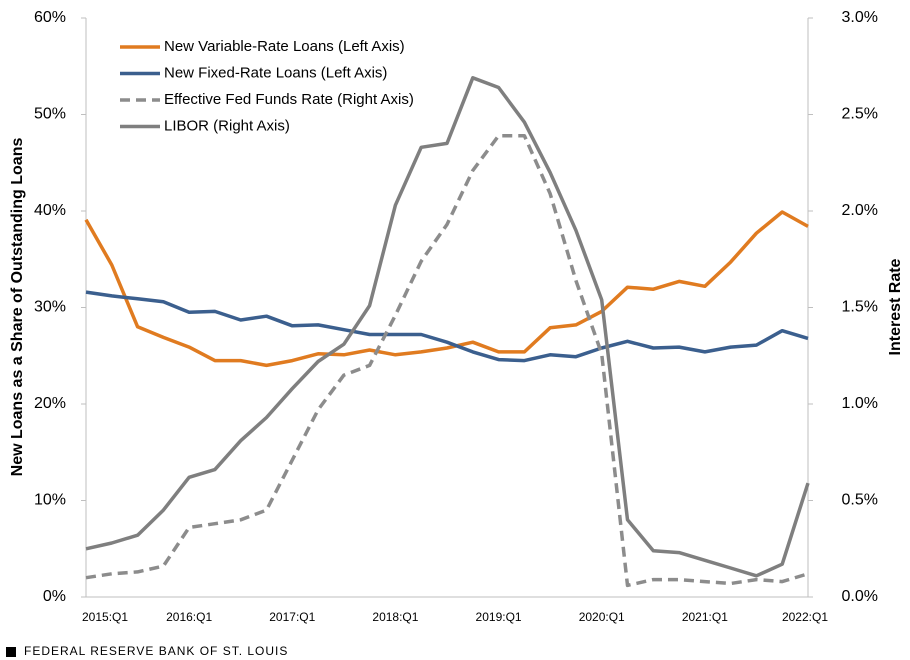 The height and width of the screenshot is (660, 910). Describe the element at coordinates (50, 500) in the screenshot. I see `y-tick-label: 10%` at that location.